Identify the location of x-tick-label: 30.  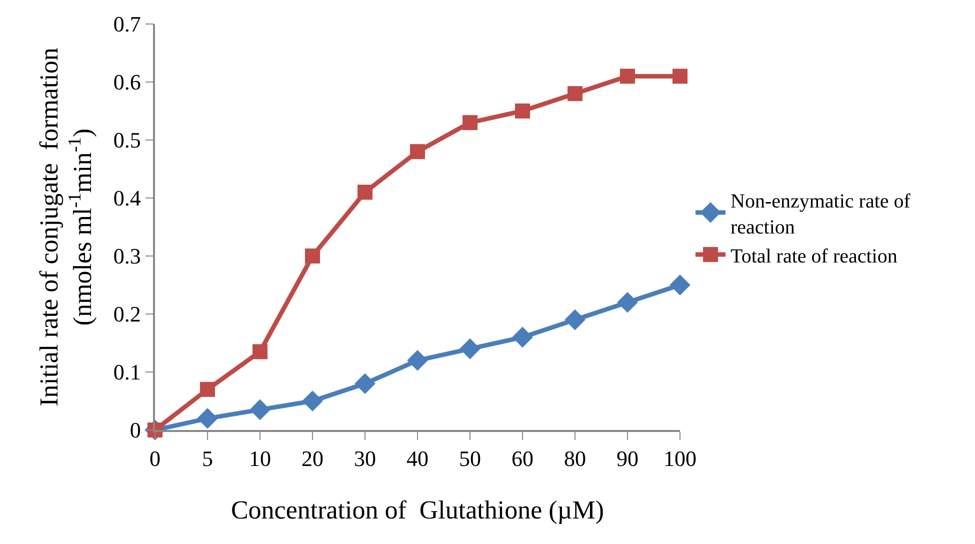
(365, 459).